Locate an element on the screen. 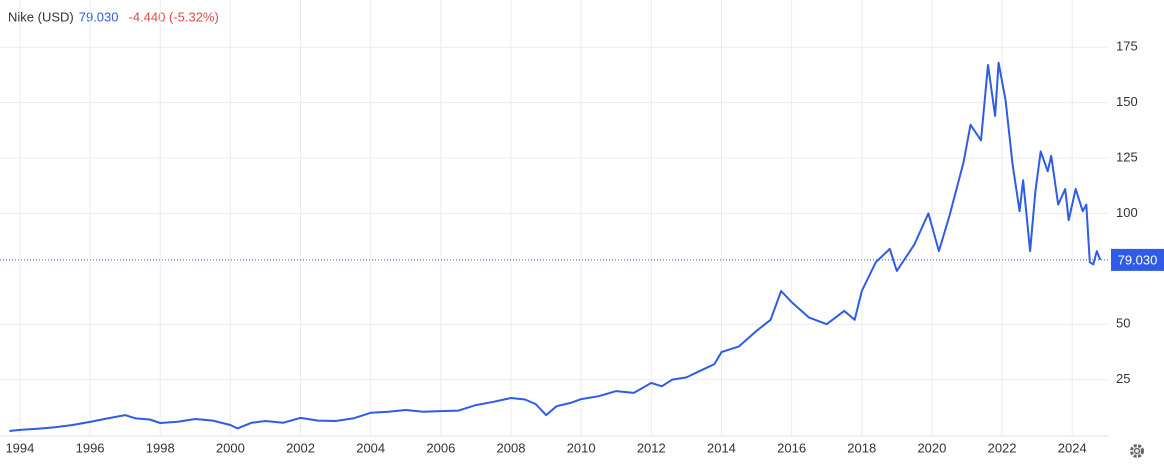 Image resolution: width=1164 pixels, height=465 pixels. last-price: 79.030 is located at coordinates (99, 16).